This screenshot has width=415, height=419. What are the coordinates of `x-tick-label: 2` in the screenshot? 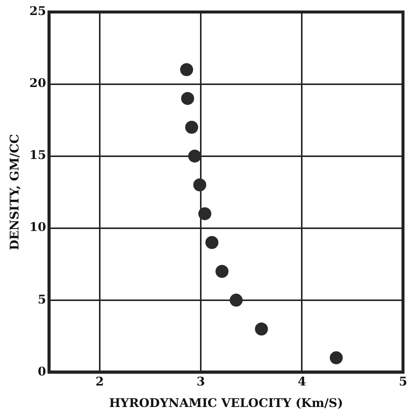 It's located at (99, 381).